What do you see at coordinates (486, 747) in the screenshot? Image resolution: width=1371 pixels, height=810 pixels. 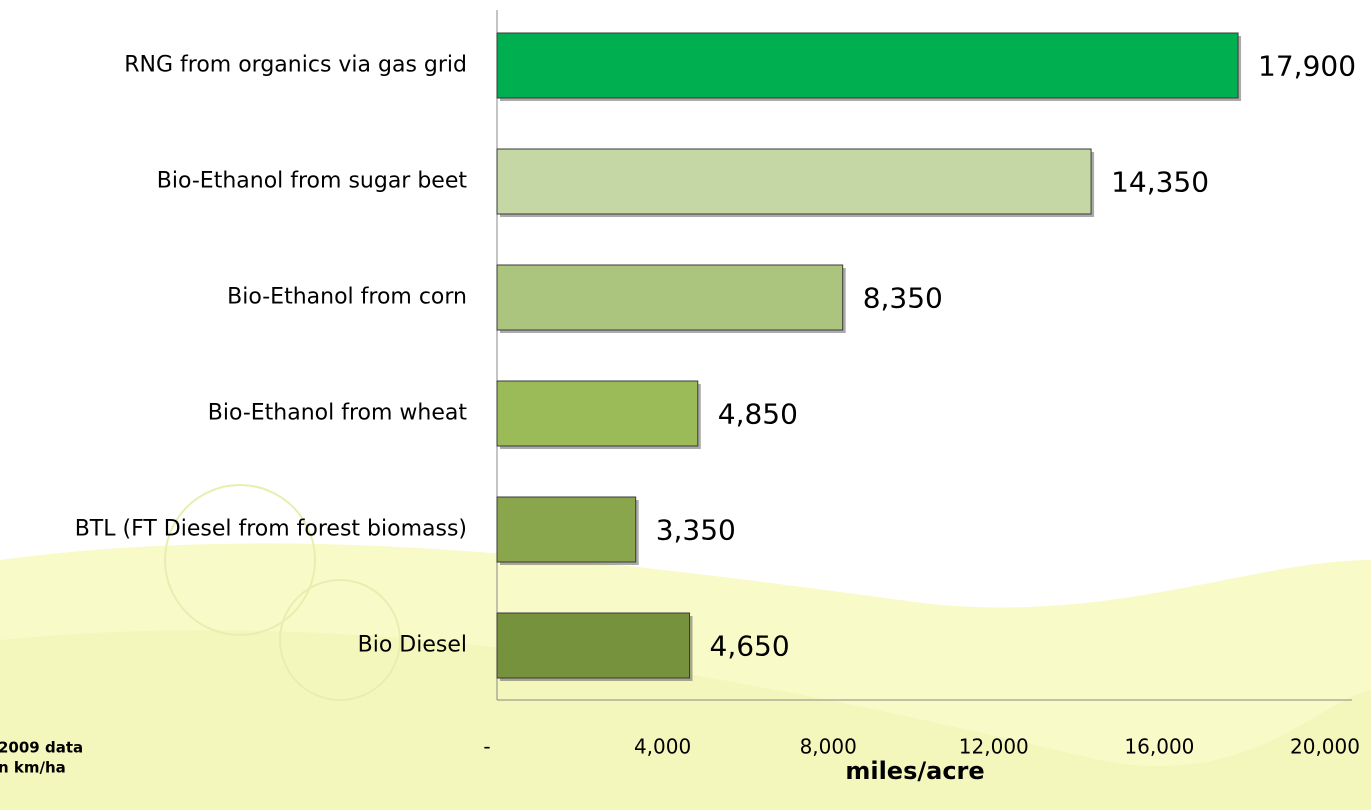 I see `x-tick-label: -` at bounding box center [486, 747].